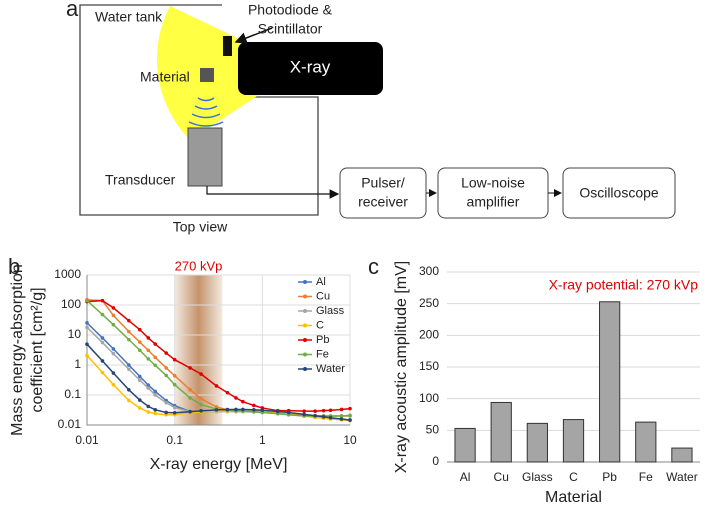 This screenshot has height=510, width=727. Describe the element at coordinates (429, 303) in the screenshot. I see `y-tick-label: 250` at that location.